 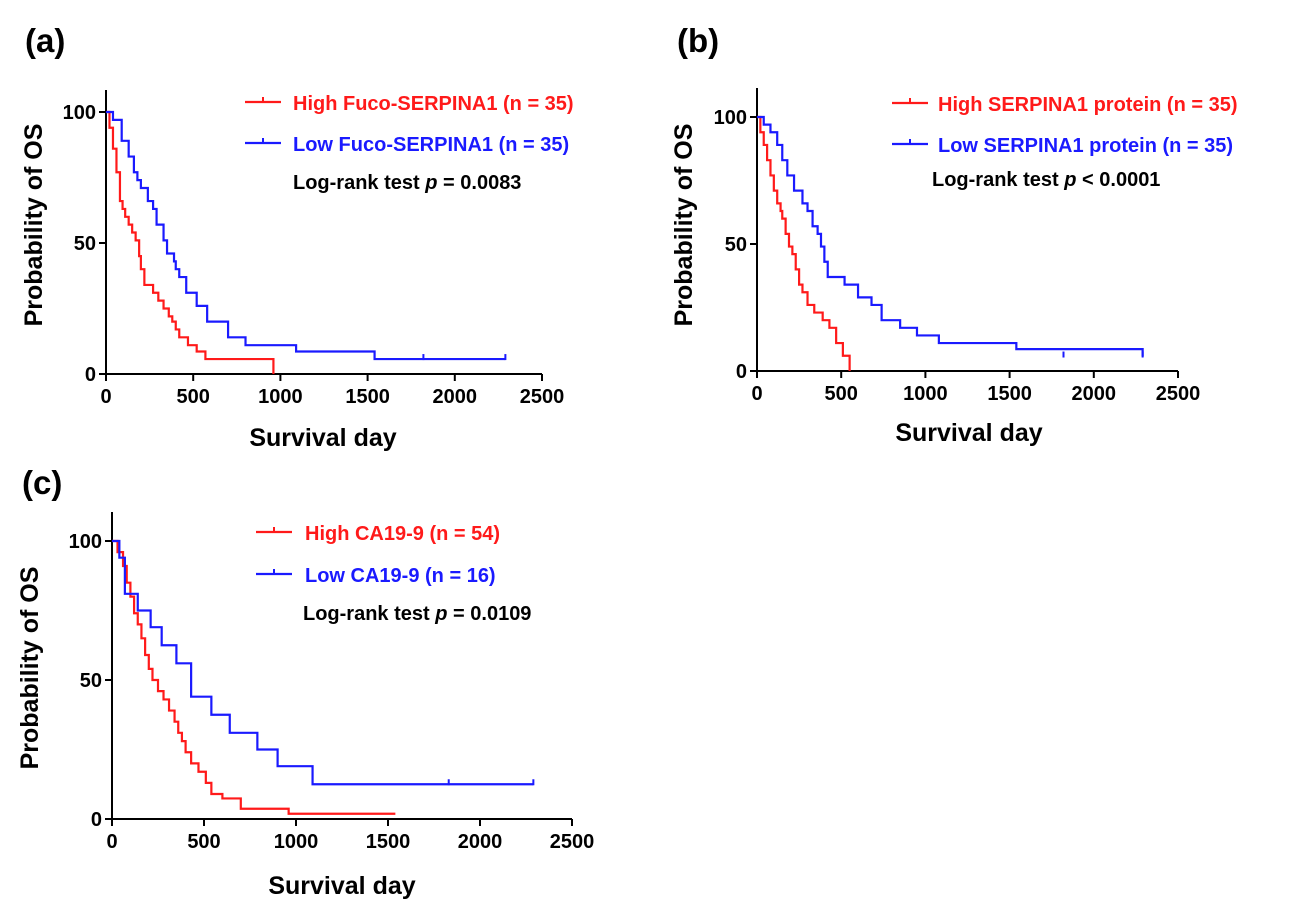 What do you see at coordinates (1118, 180) in the screenshot?
I see `annotation-value: < 0.0001` at bounding box center [1118, 180].